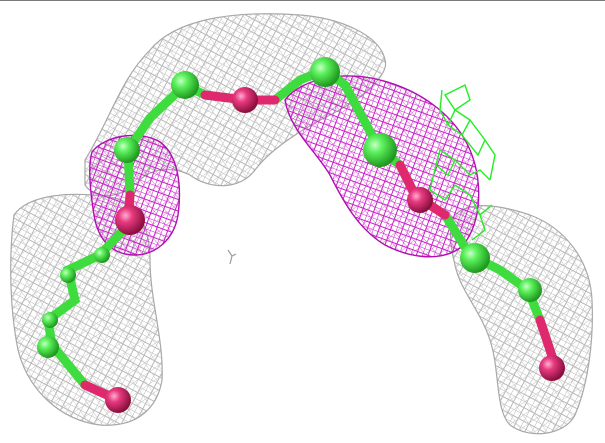 This screenshot has height=443, width=605. Describe the element at coordinates (302, 0) in the screenshot. I see `top-border` at that location.